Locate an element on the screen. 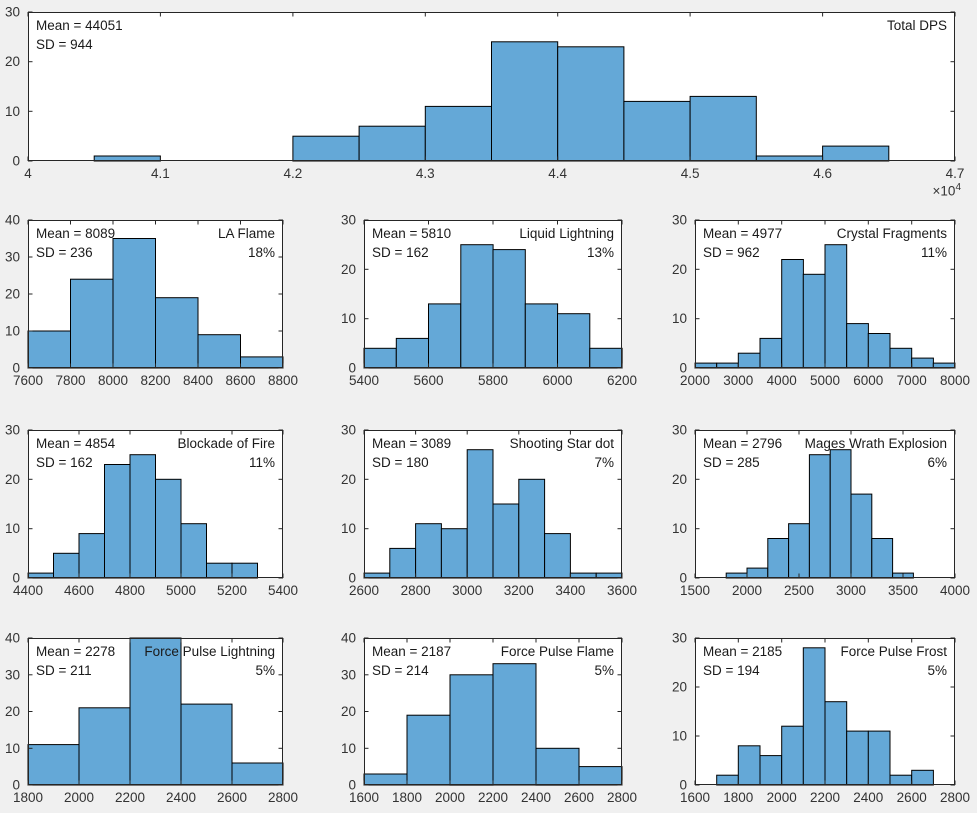 Image resolution: width=977 pixels, height=813 pixels. force-pulse-lightning-histogram: 1800 2000 2200 2400 2600 2800 0 10 20 30 40 is located at coordinates (151, 718).